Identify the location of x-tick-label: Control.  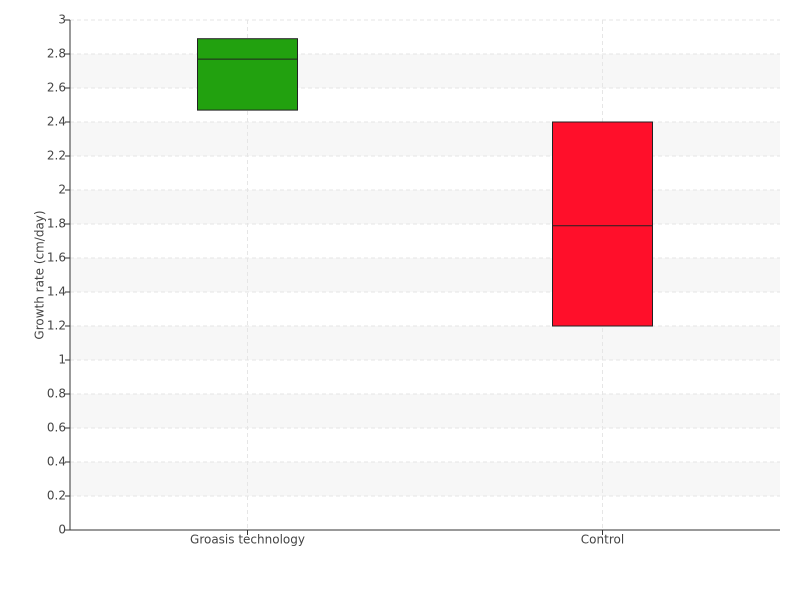
(602, 540).